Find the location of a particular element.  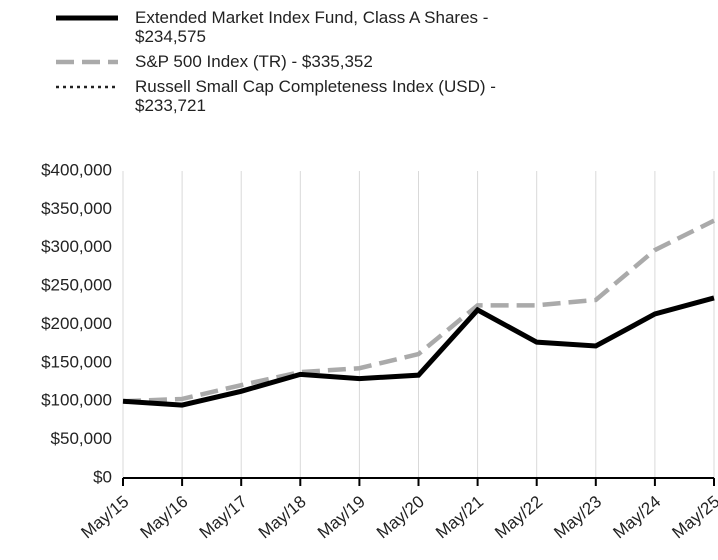

x-tick-label: May/19 is located at coordinates (341, 517).